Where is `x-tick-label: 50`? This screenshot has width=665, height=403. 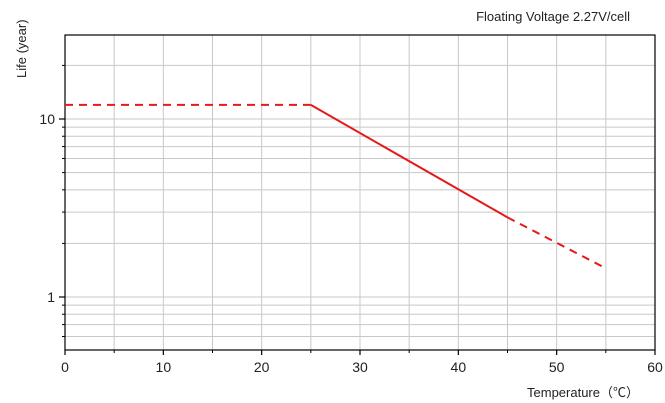
x-tick-label: 50 is located at coordinates (557, 367).